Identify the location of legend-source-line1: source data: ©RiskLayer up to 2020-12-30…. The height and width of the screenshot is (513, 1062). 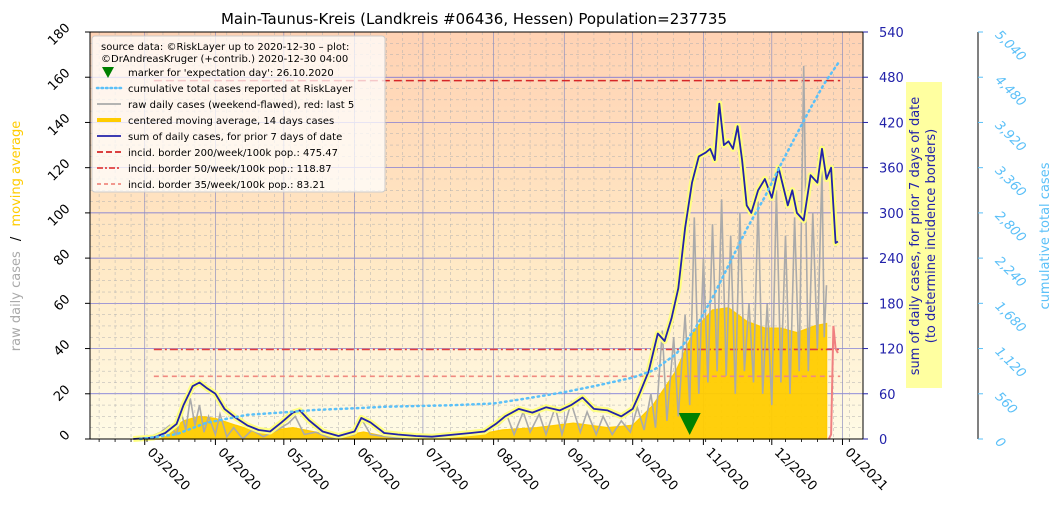
(225, 47).